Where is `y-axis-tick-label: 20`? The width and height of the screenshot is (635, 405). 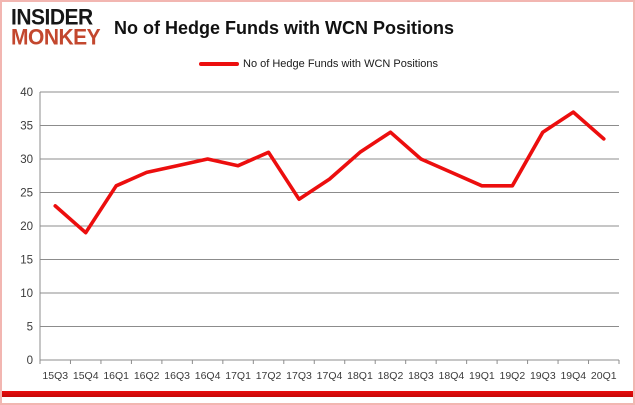
y-axis-tick-label: 20 is located at coordinates (26, 227).